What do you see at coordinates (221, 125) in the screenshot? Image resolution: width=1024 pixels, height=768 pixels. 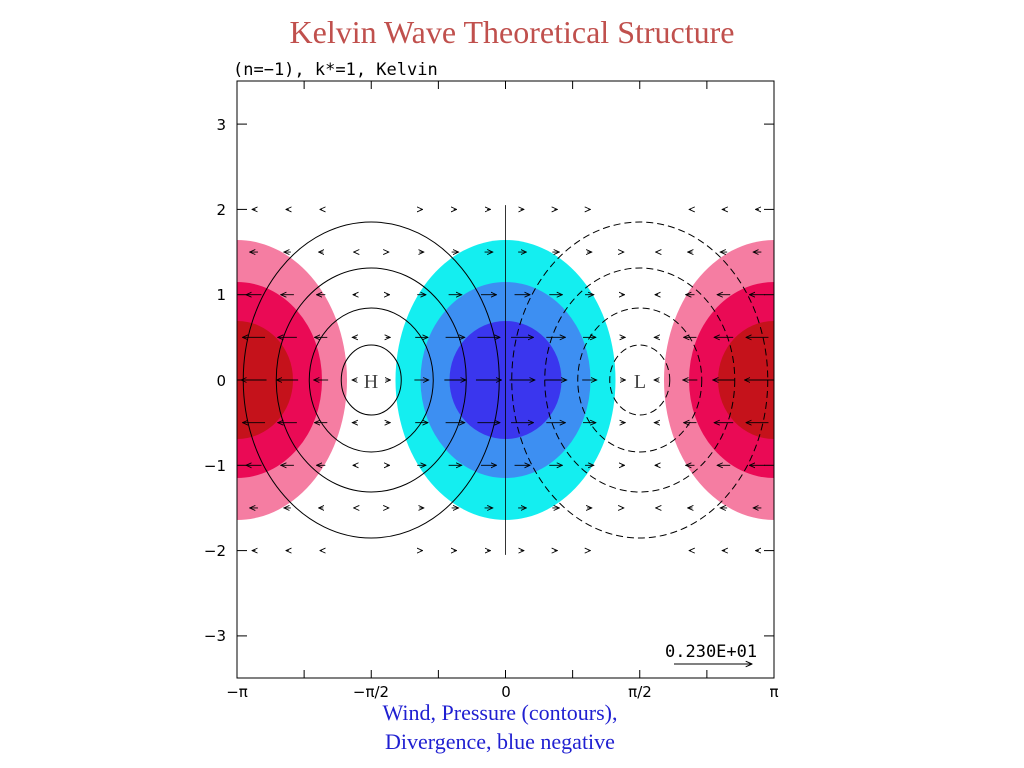 I see `y-tick-label: 3` at bounding box center [221, 125].